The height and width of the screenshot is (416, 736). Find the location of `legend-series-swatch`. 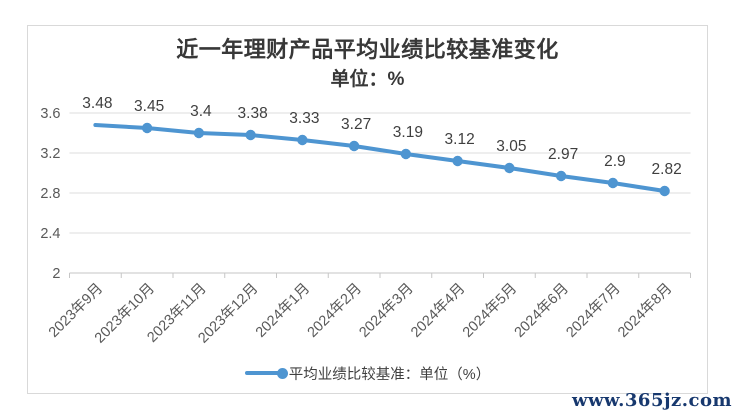

legend-series-swatch is located at coordinates (266, 373).